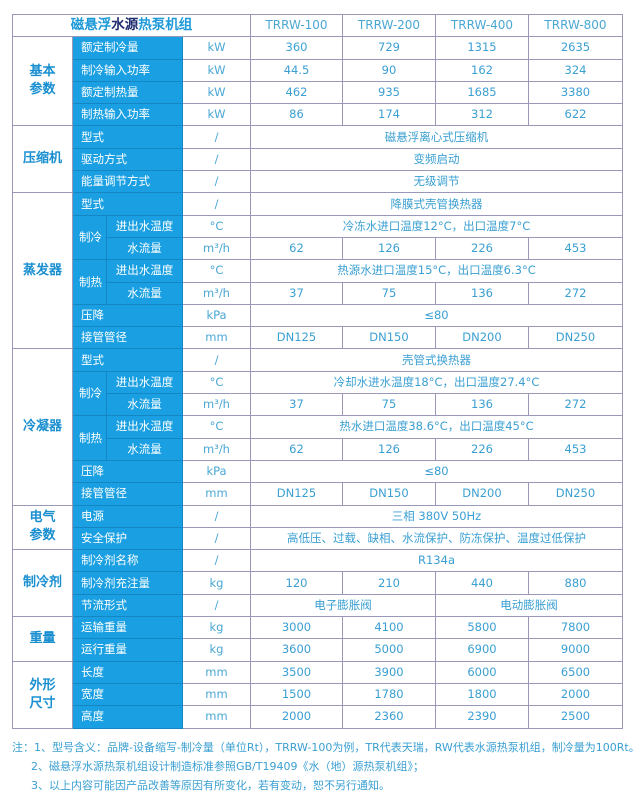  What do you see at coordinates (216, 315) in the screenshot?
I see `unit-cell: kPa` at bounding box center [216, 315].